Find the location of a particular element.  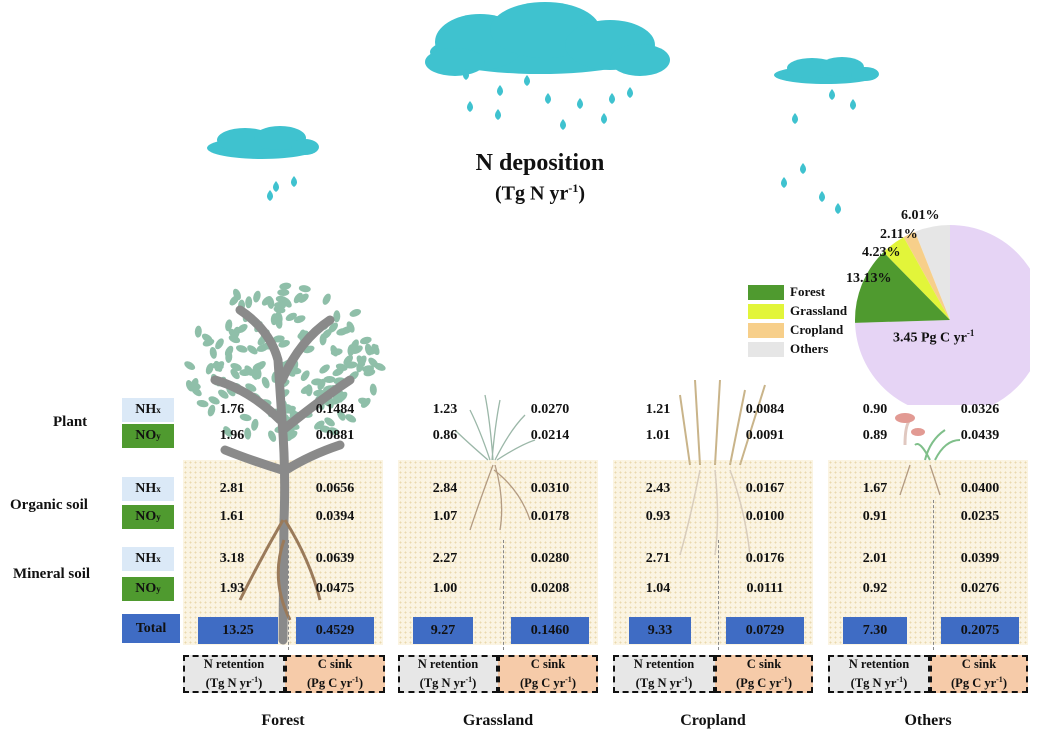

forest-plant-no-n: 1.96 is located at coordinates (232, 435).